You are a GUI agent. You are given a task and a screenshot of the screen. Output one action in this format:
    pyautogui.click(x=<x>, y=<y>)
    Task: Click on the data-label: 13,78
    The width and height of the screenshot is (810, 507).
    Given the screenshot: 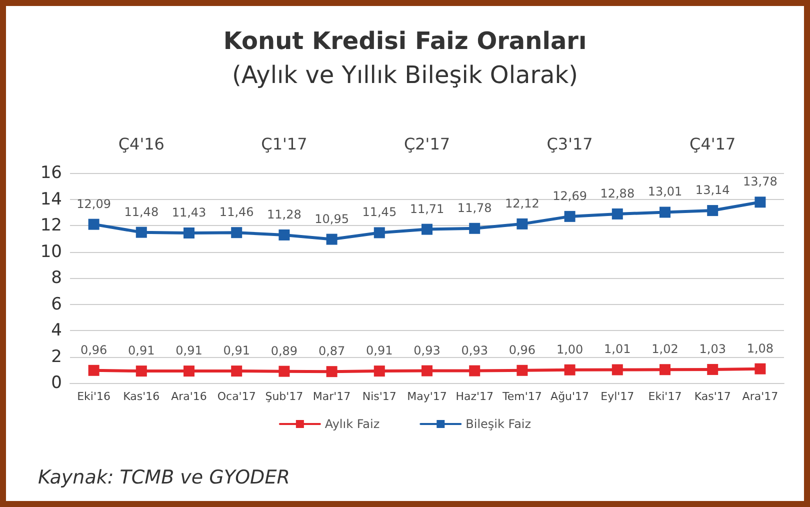 What is the action you would take?
    pyautogui.click(x=760, y=181)
    